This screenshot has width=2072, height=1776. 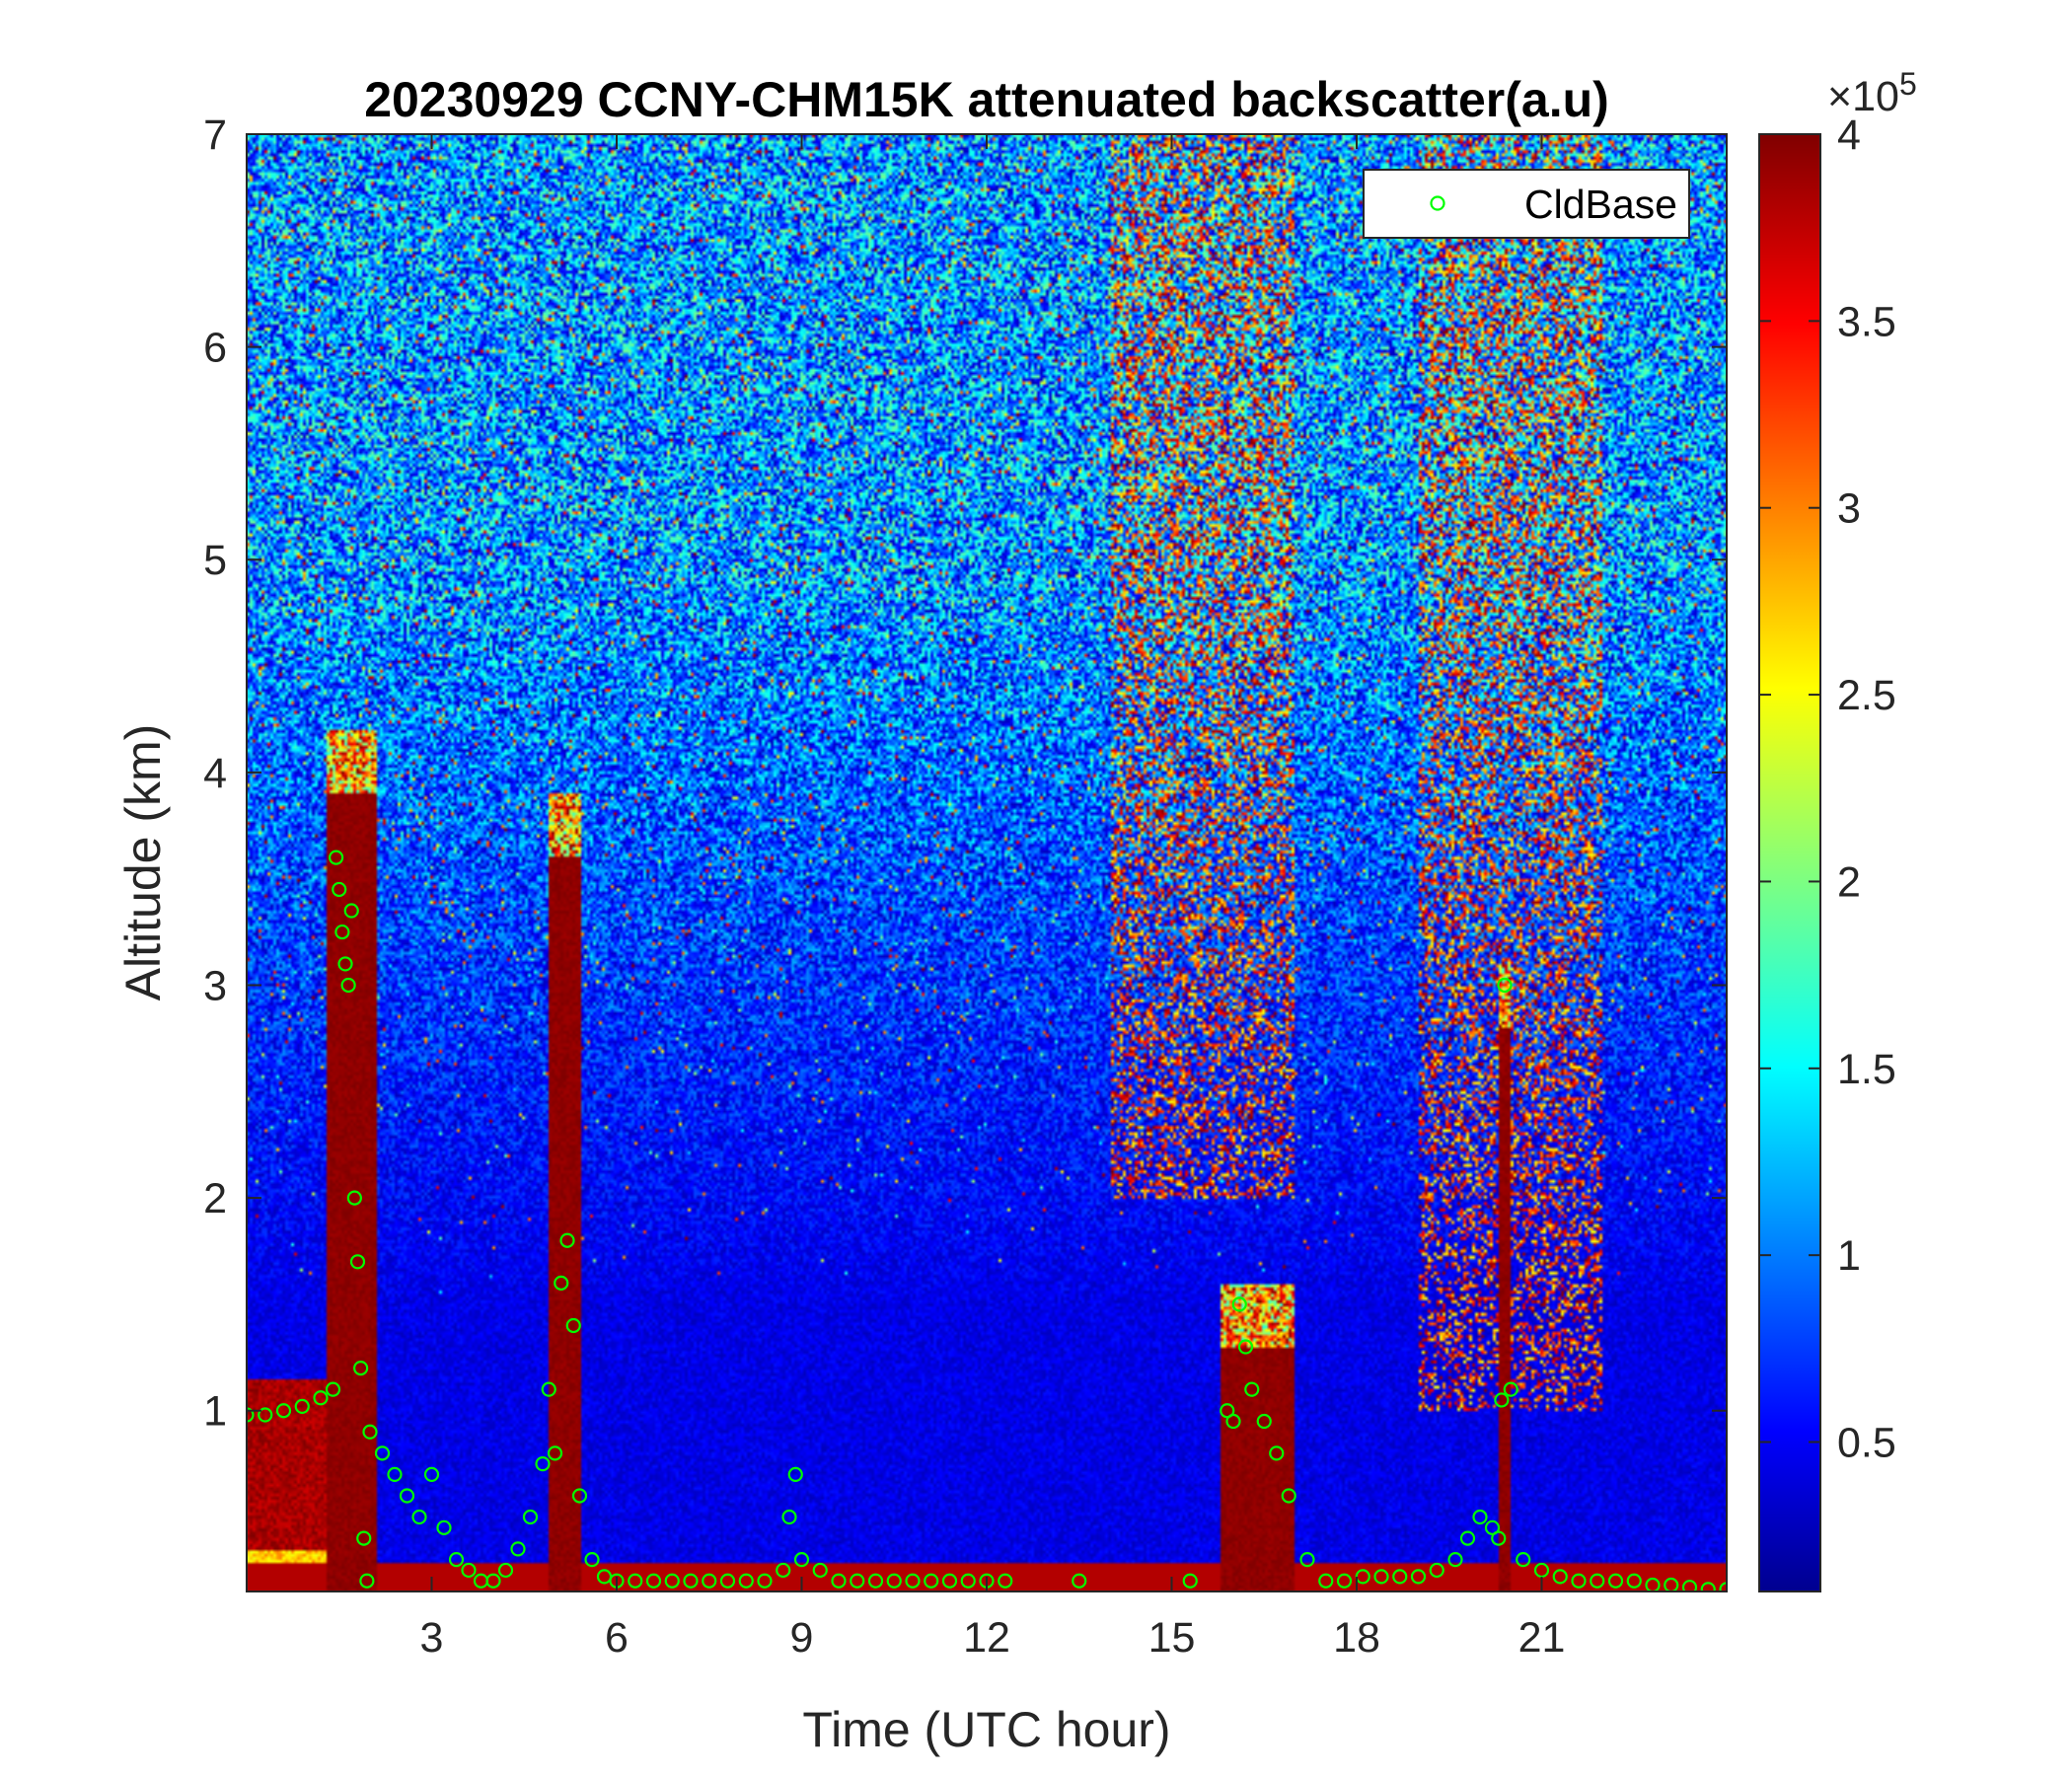 I want to click on colorbar-tick-label: 0.5, so click(x=1867, y=1444).